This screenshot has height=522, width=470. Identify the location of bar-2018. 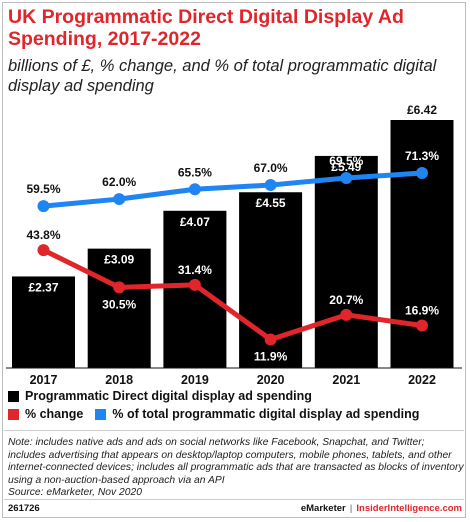
(119, 308).